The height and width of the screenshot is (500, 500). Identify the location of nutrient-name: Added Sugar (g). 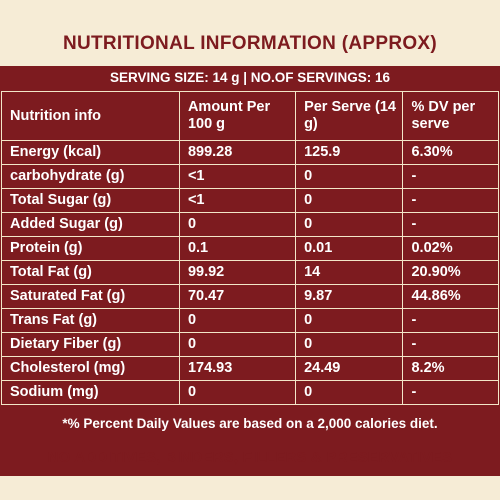
(90, 224).